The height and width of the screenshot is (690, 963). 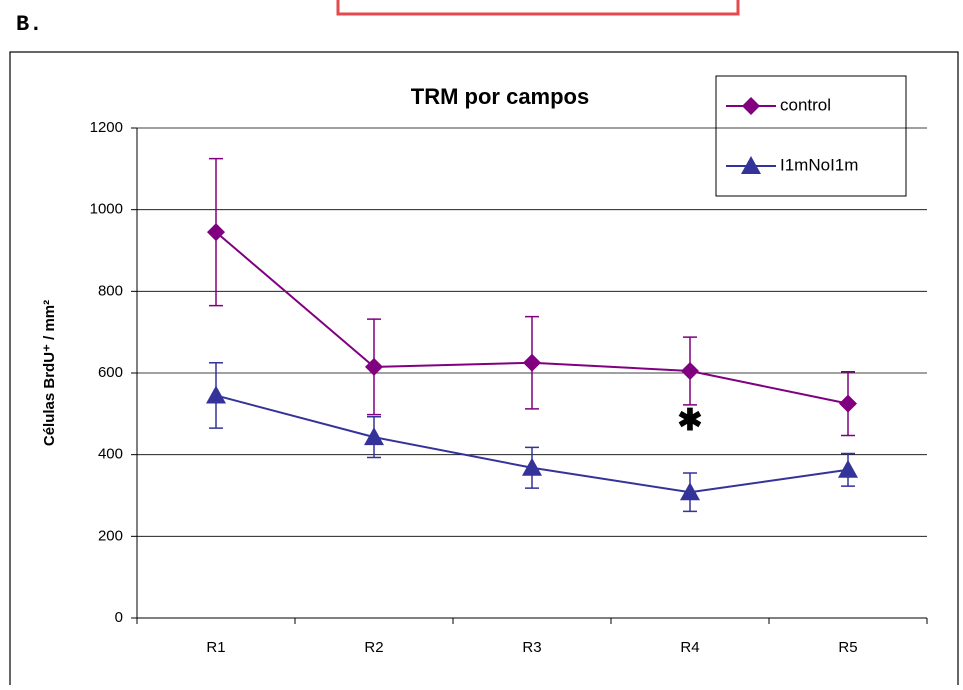 What do you see at coordinates (29, 24) in the screenshot?
I see `panel-label: B.` at bounding box center [29, 24].